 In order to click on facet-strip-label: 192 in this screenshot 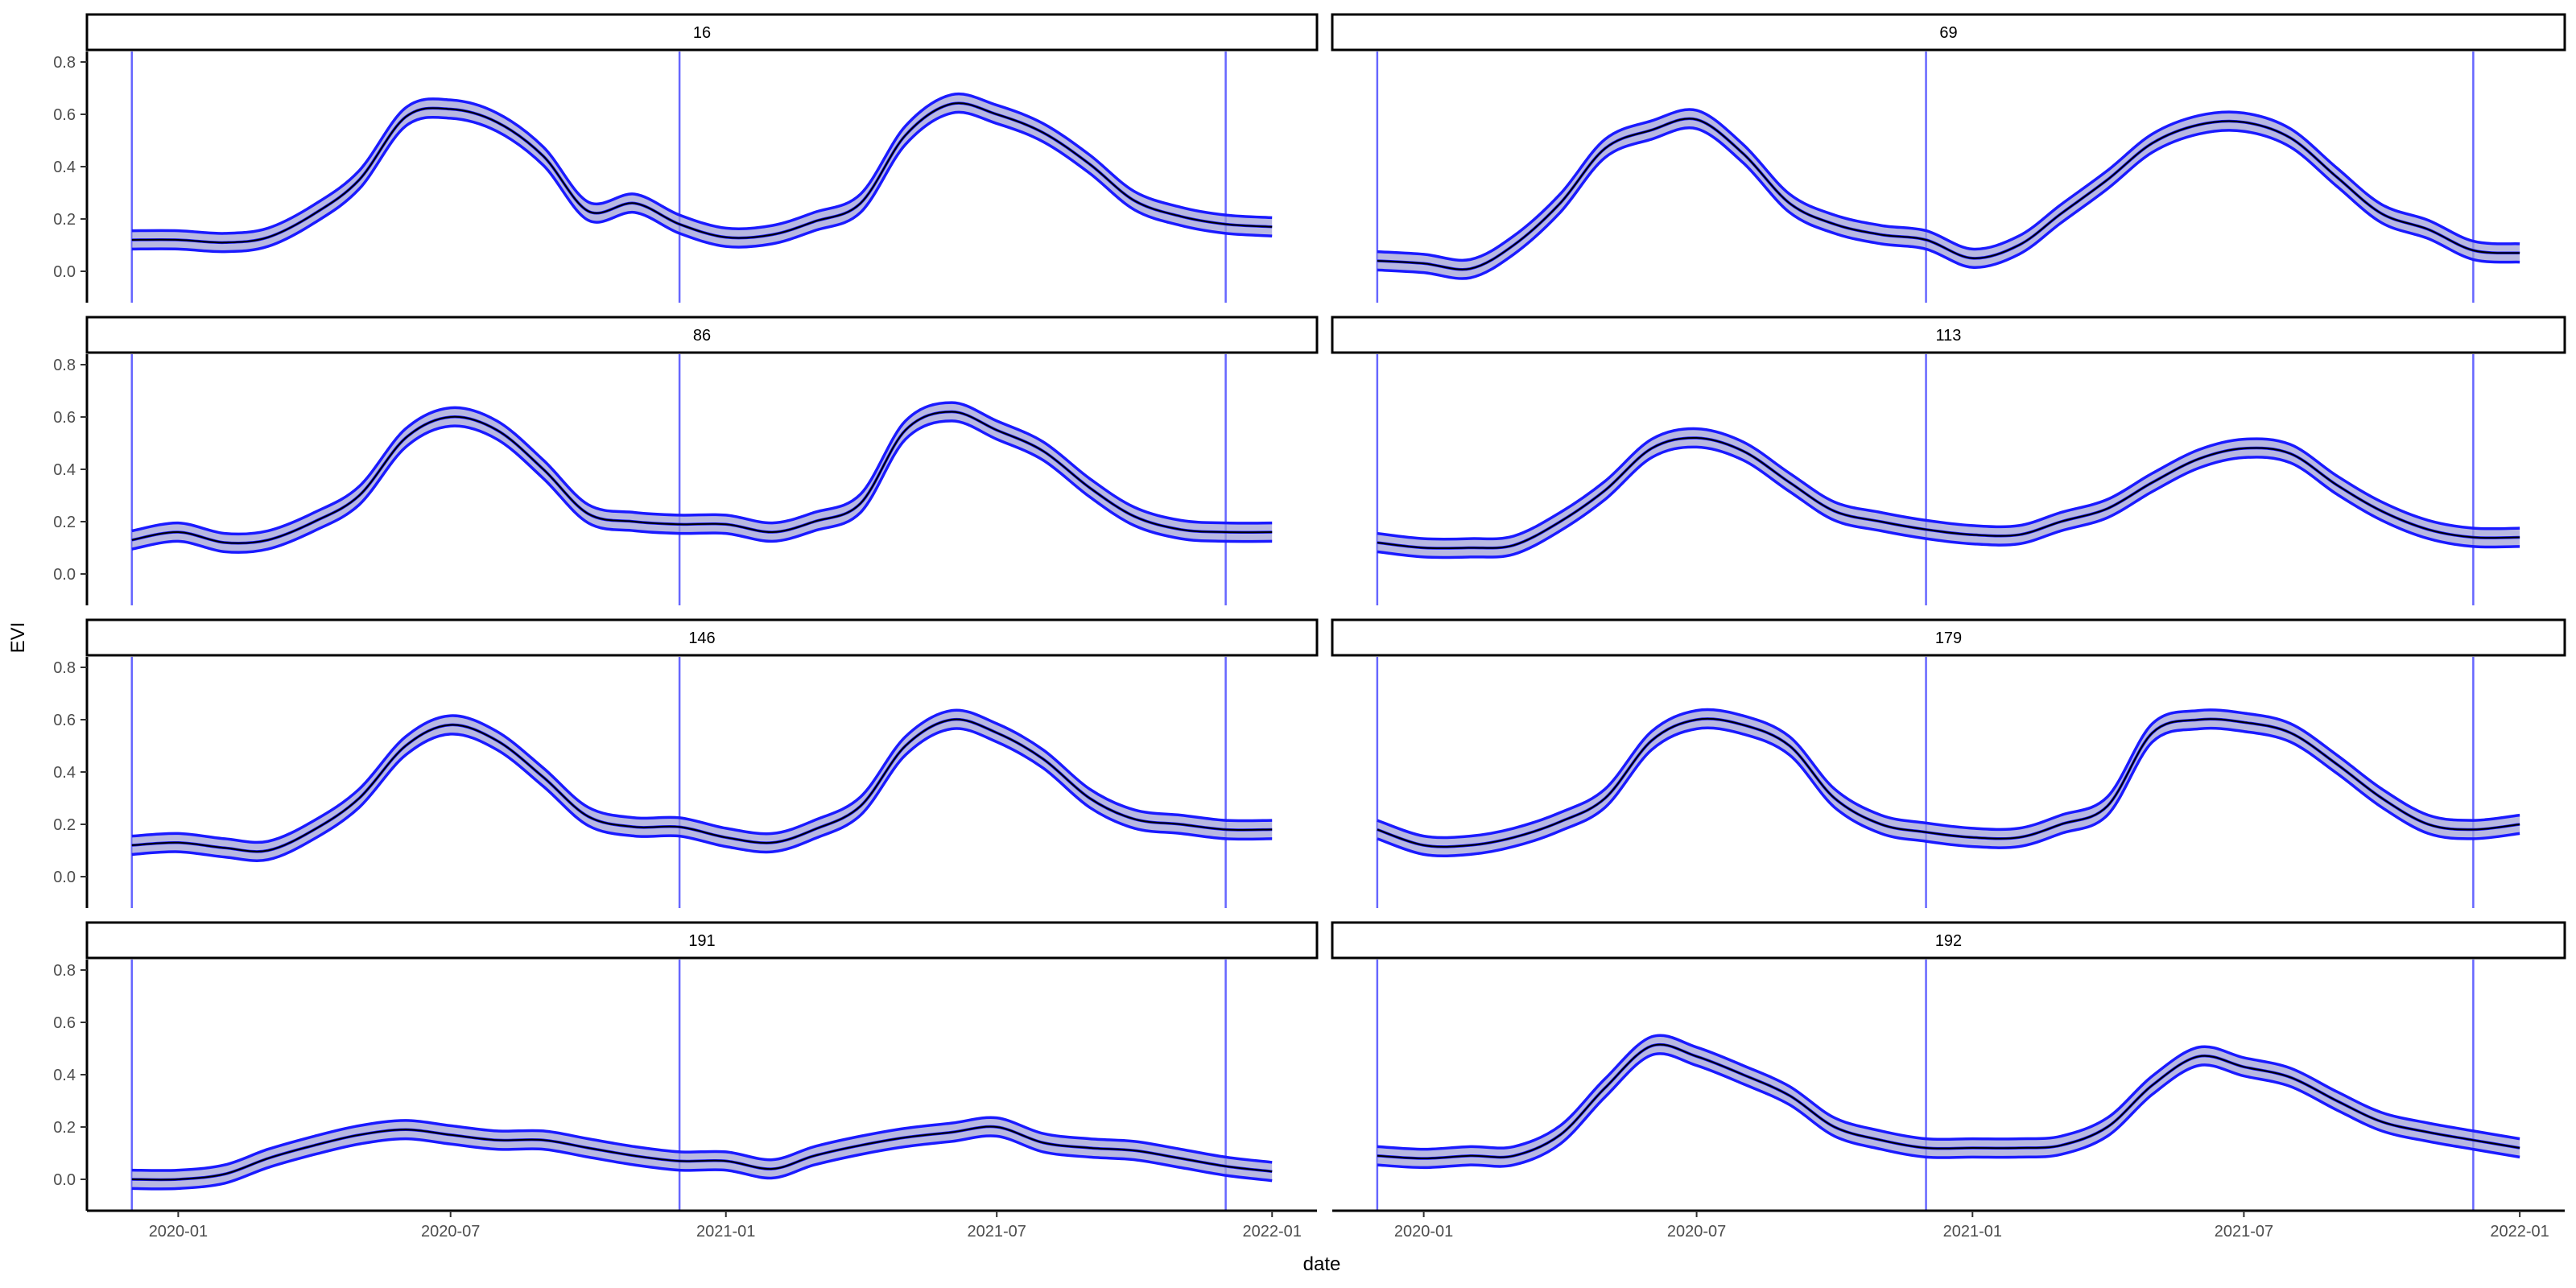, I will do `click(1948, 941)`.